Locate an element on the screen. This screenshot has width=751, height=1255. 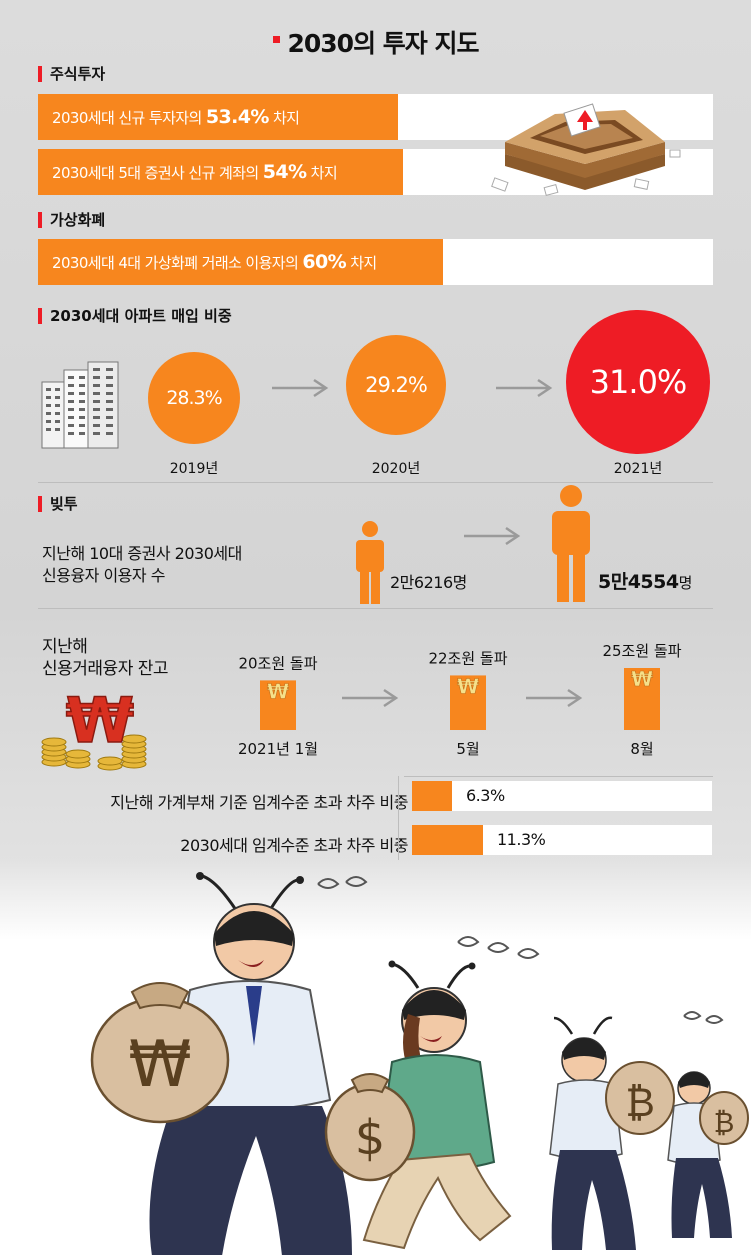
apartment-building-icon is located at coordinates (80, 405).